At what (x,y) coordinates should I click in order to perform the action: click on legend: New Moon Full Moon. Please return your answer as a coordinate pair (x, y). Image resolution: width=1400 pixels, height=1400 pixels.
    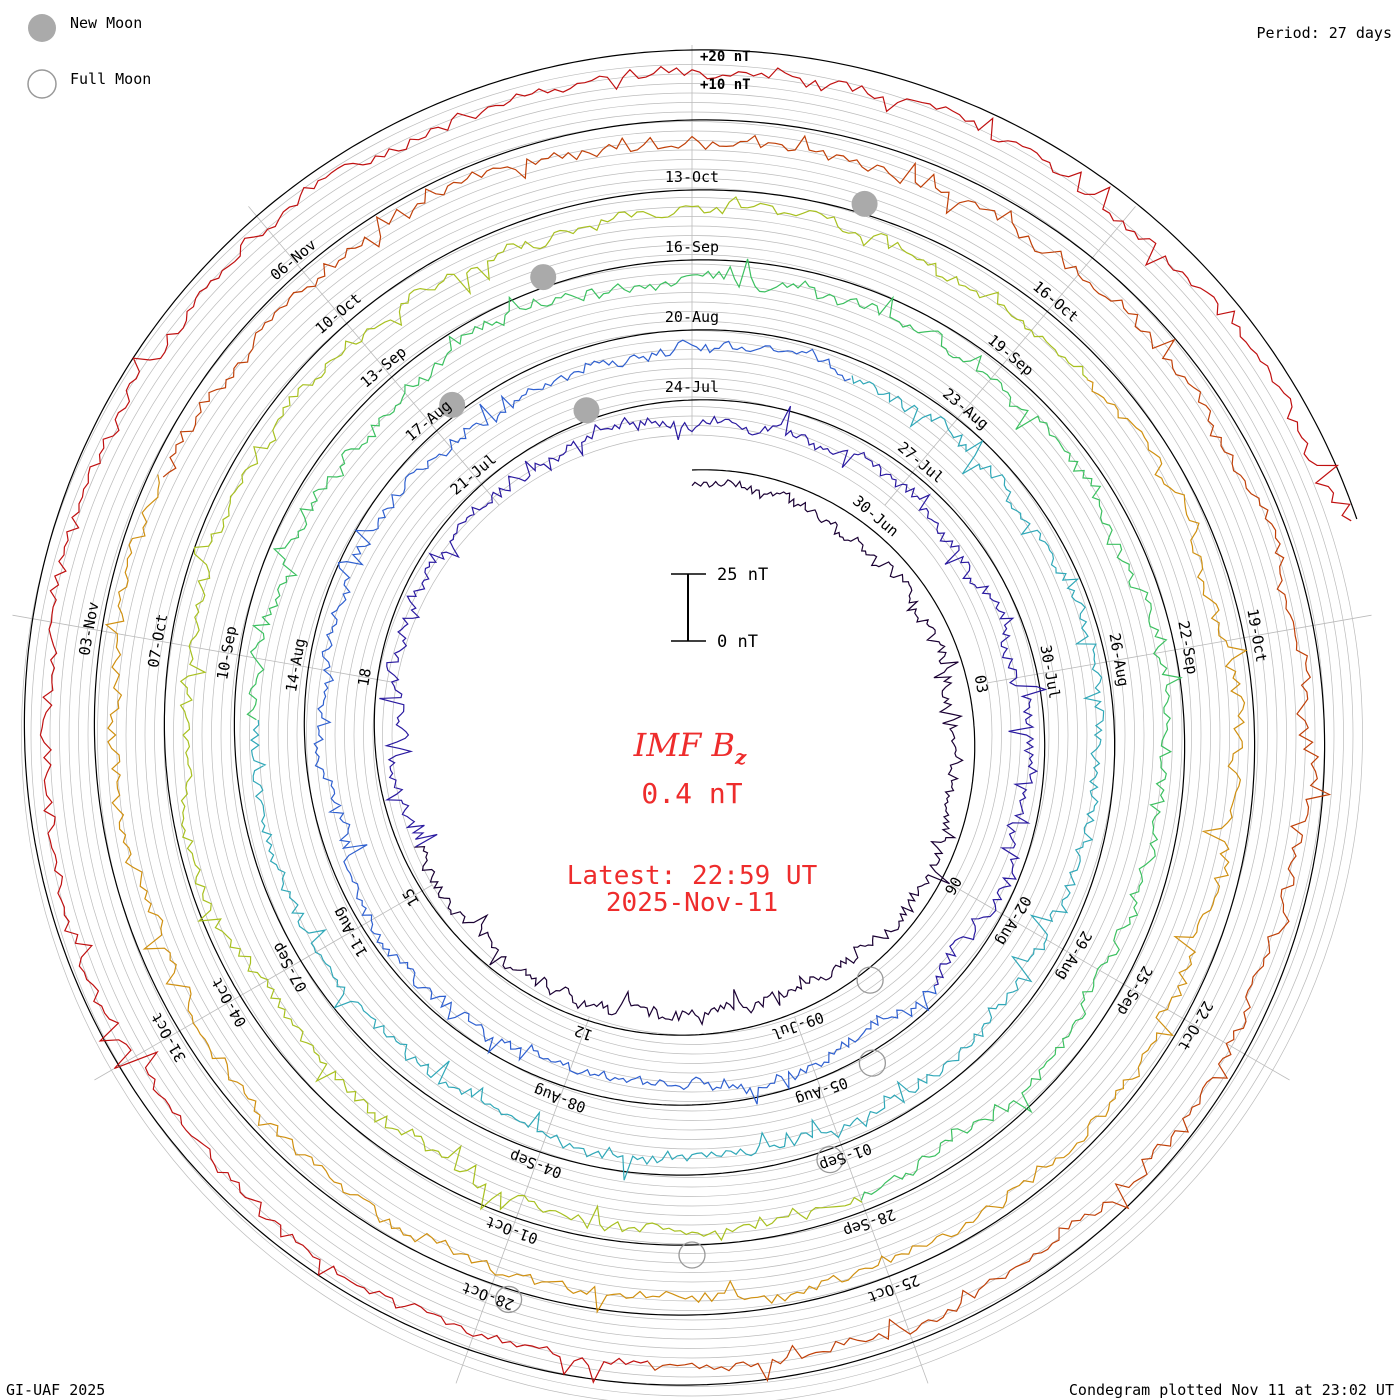
    Looking at the image, I should click on (89, 56).